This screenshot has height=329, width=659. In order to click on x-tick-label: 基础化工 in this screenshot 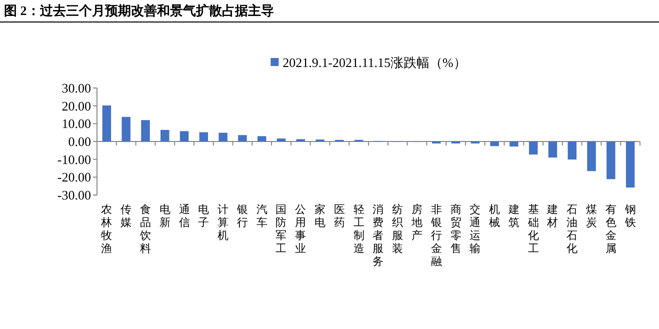, I will do `click(532, 229)`.